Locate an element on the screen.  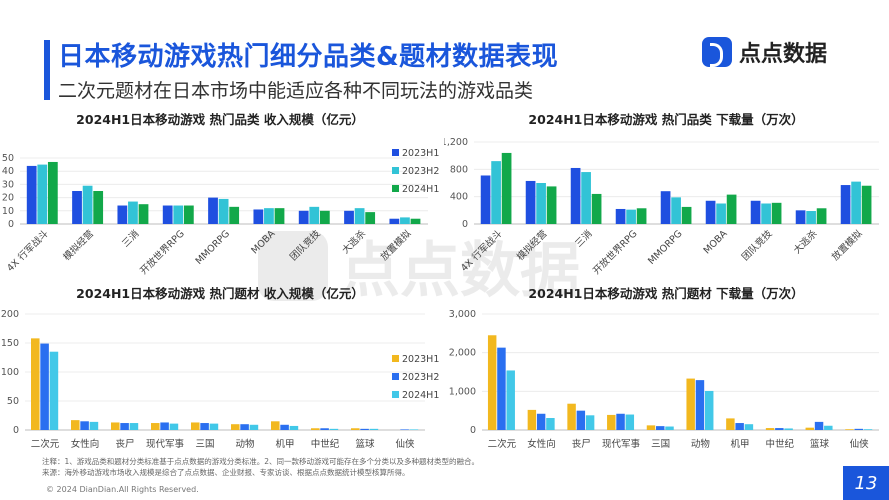
y-tick-label: 20 is located at coordinates (8, 198).